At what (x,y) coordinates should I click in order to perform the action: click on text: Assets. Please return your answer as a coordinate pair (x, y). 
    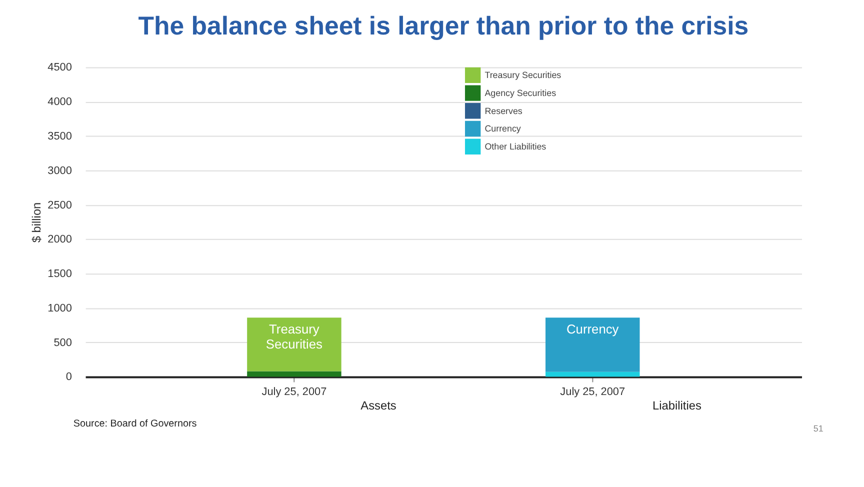
    Looking at the image, I should click on (378, 405).